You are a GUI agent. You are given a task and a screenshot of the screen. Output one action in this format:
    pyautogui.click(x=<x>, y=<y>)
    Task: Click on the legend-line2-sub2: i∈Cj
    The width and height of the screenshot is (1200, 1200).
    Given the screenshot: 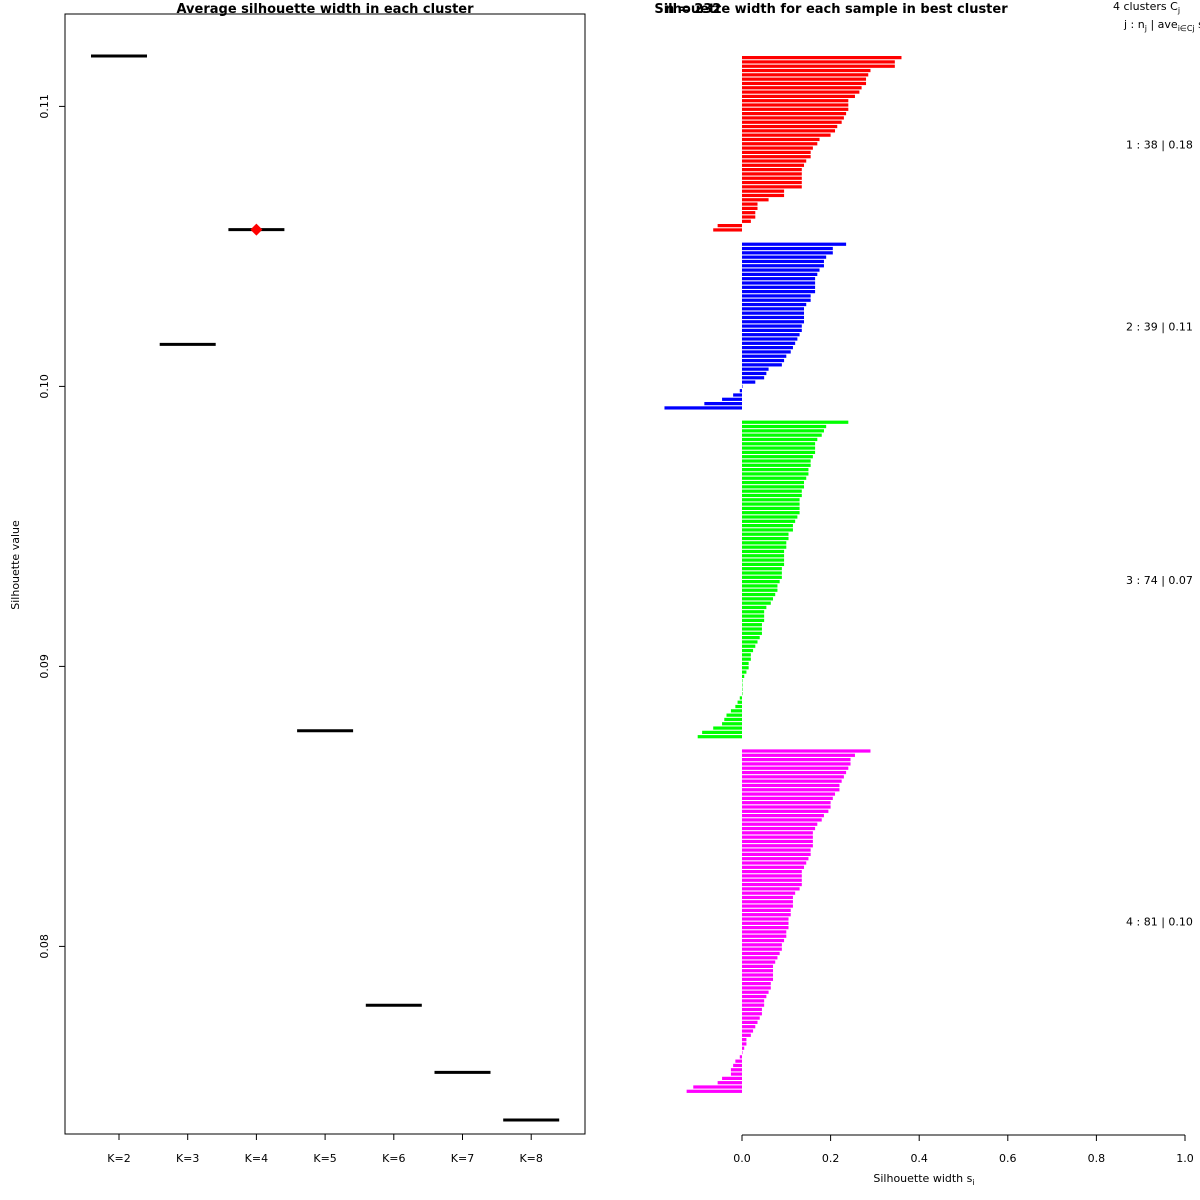 What is the action you would take?
    pyautogui.click(x=1186, y=28)
    